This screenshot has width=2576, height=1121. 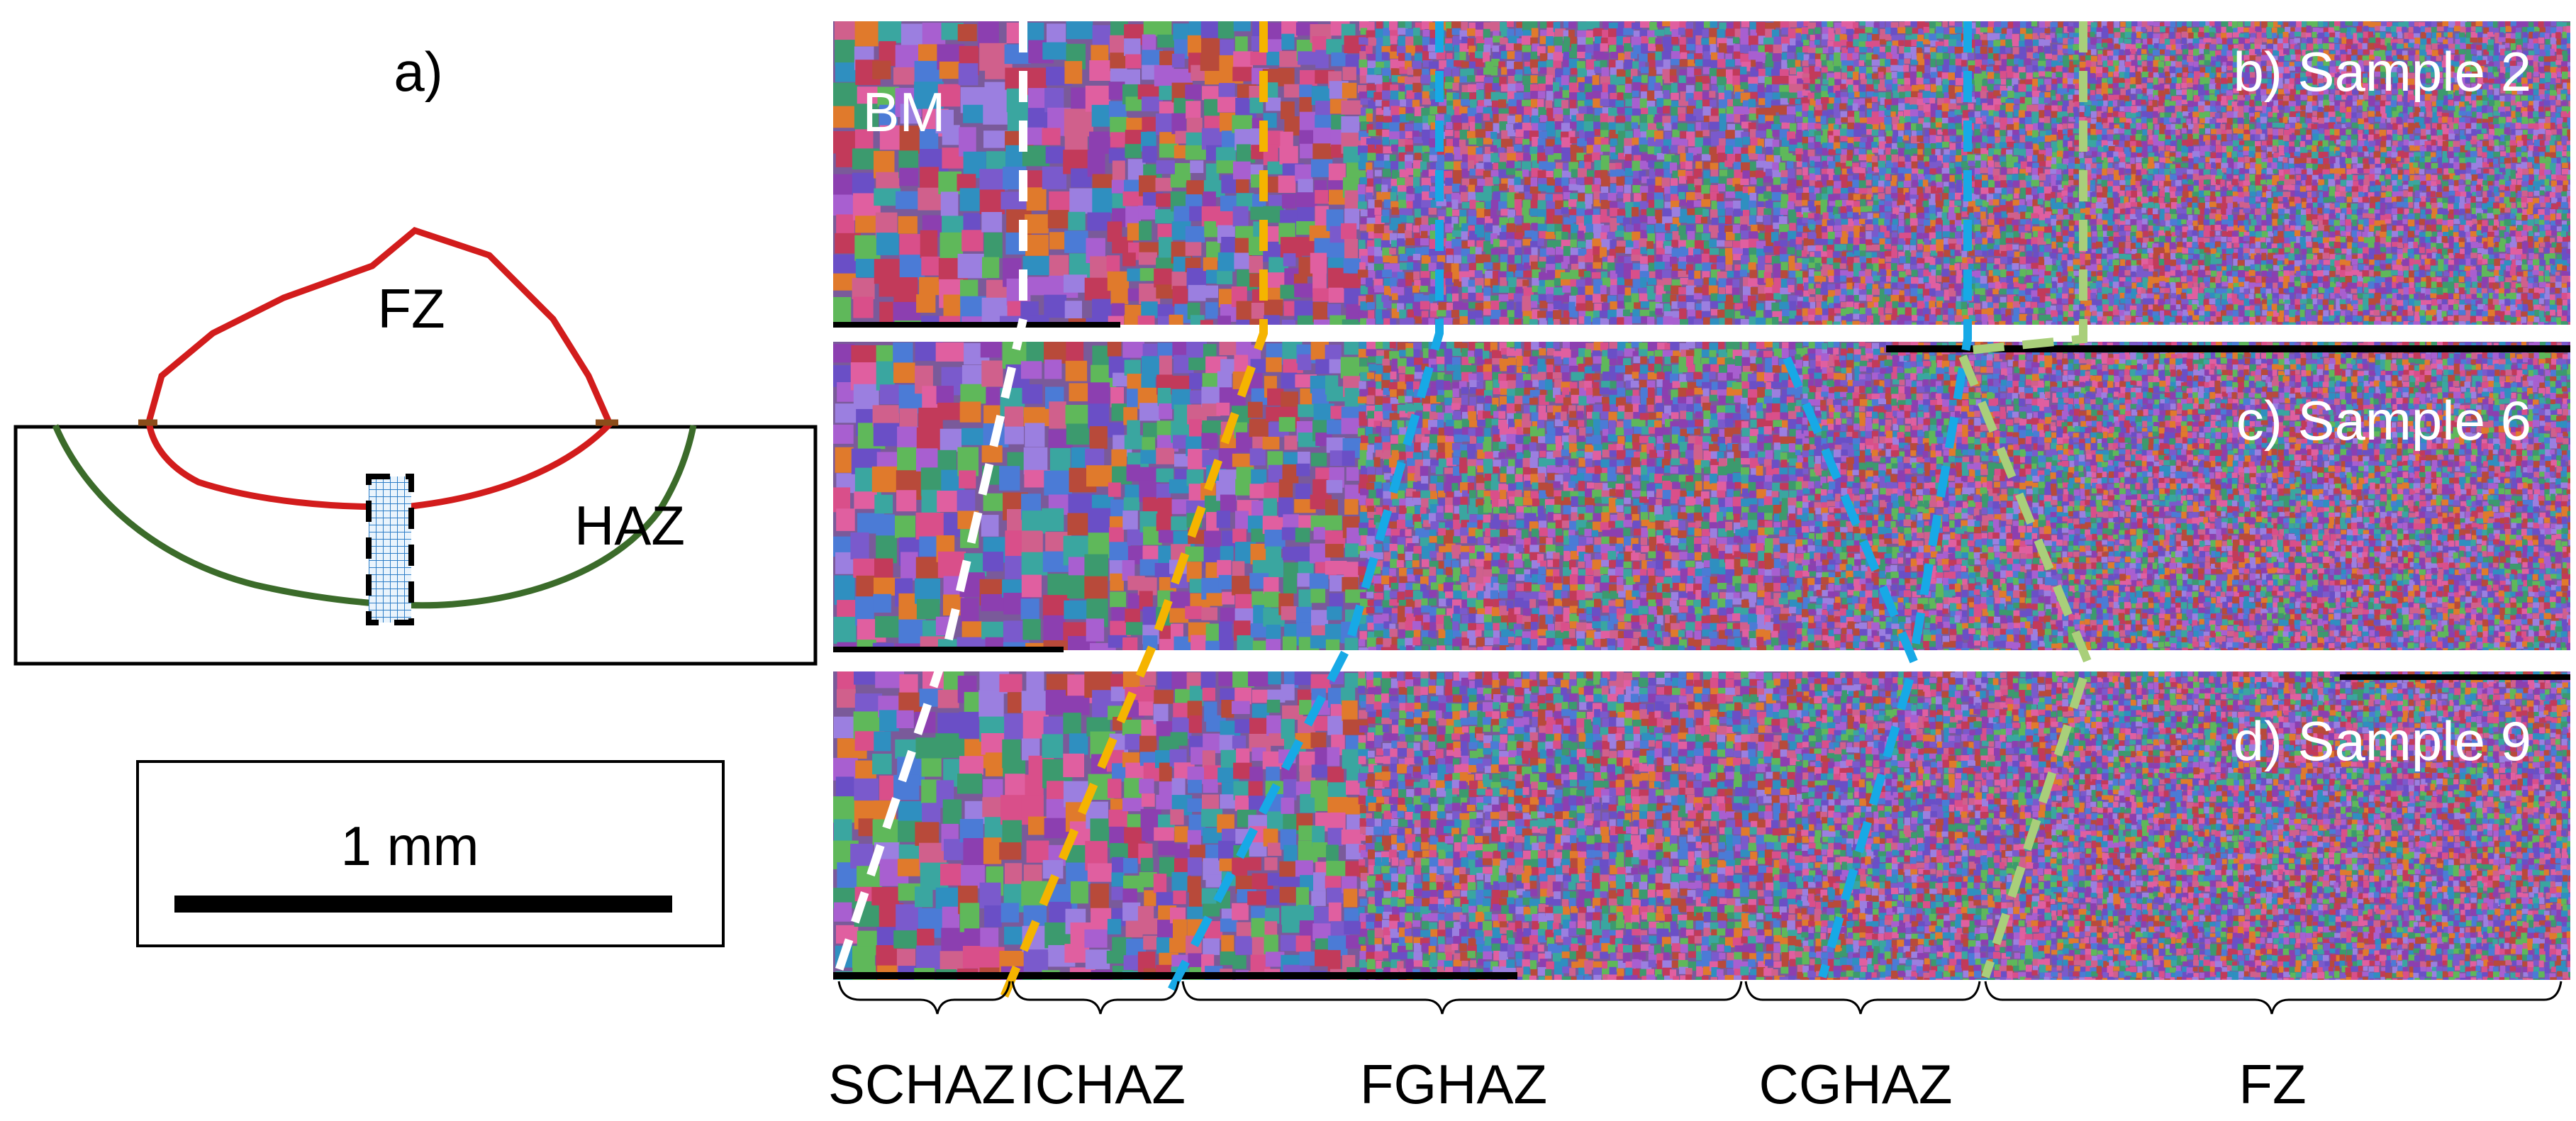 I want to click on panel-a-label: a), so click(x=418, y=71).